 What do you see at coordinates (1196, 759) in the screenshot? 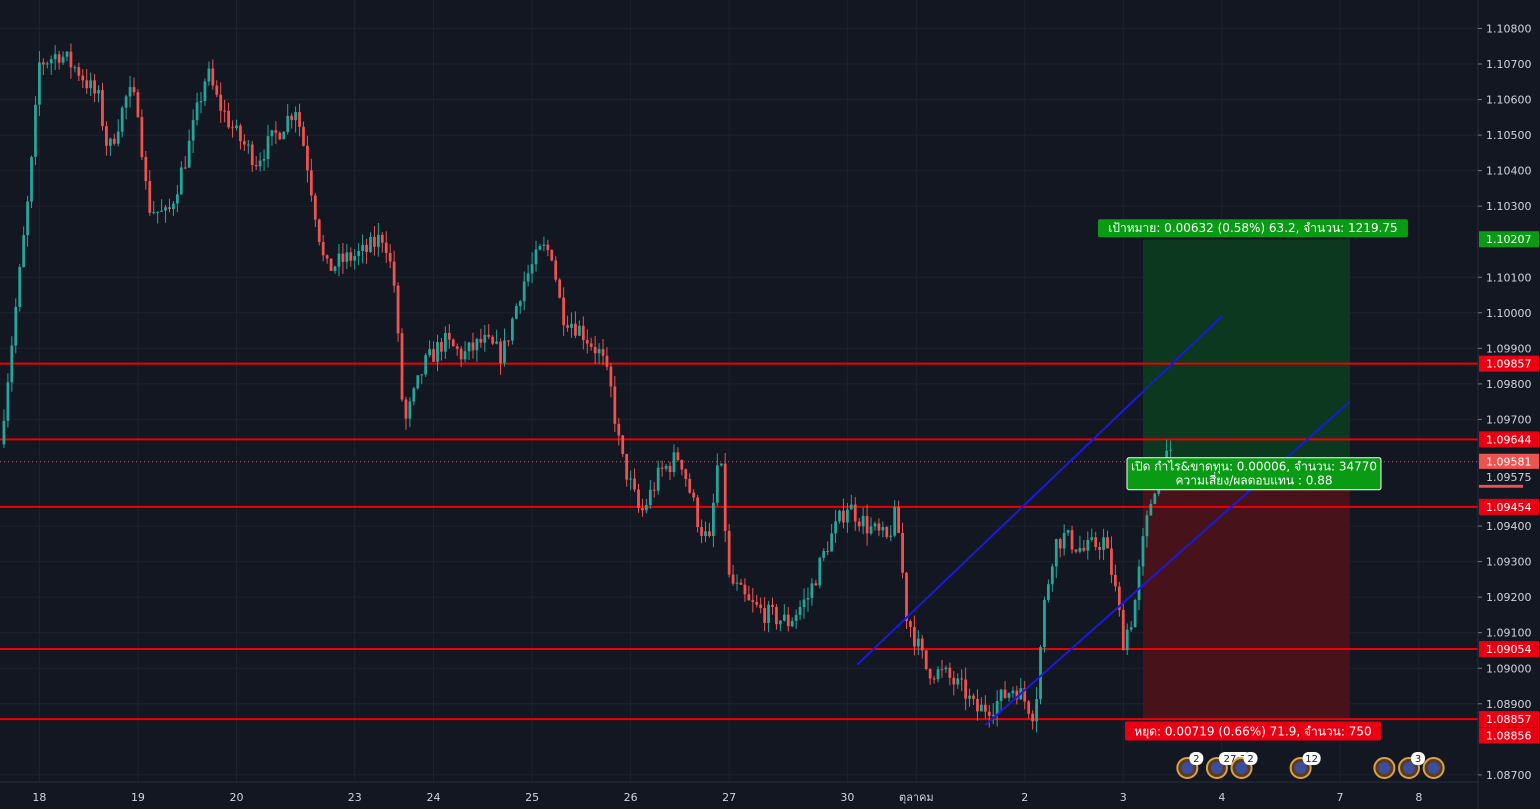
I see `event-badge-count: 2` at bounding box center [1196, 759].